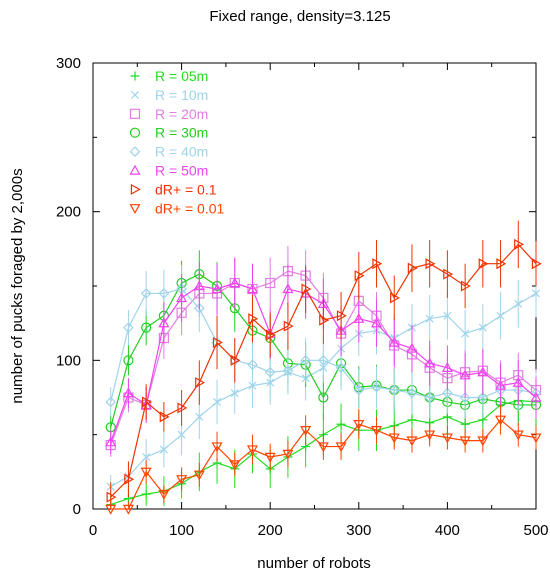  Describe the element at coordinates (68, 360) in the screenshot. I see `y-tick-label: 100` at that location.